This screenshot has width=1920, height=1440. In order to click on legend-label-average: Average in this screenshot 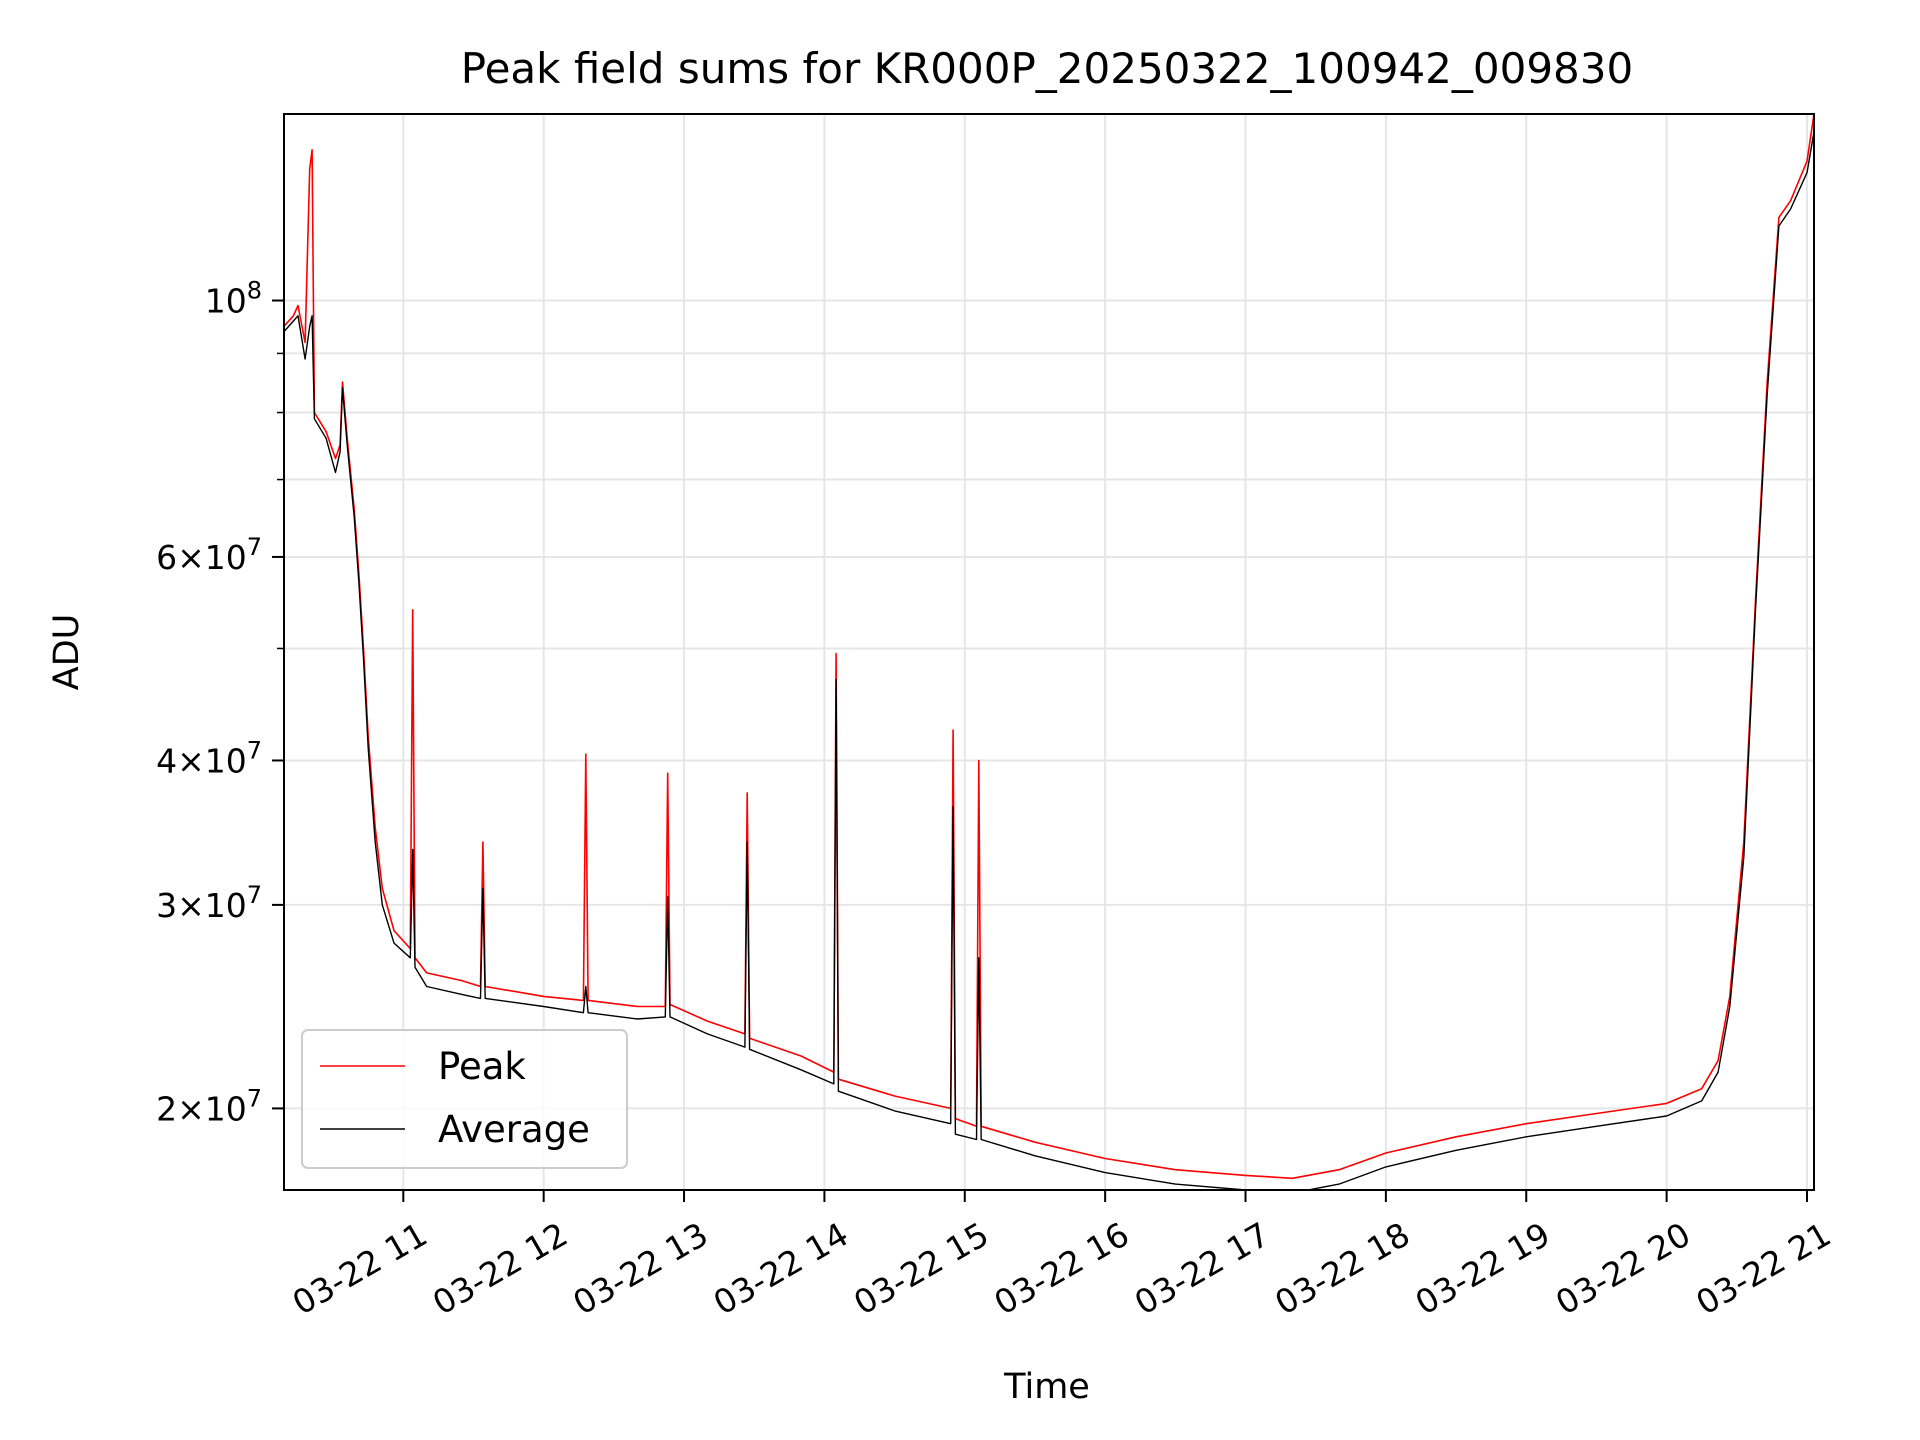, I will do `click(514, 1129)`.